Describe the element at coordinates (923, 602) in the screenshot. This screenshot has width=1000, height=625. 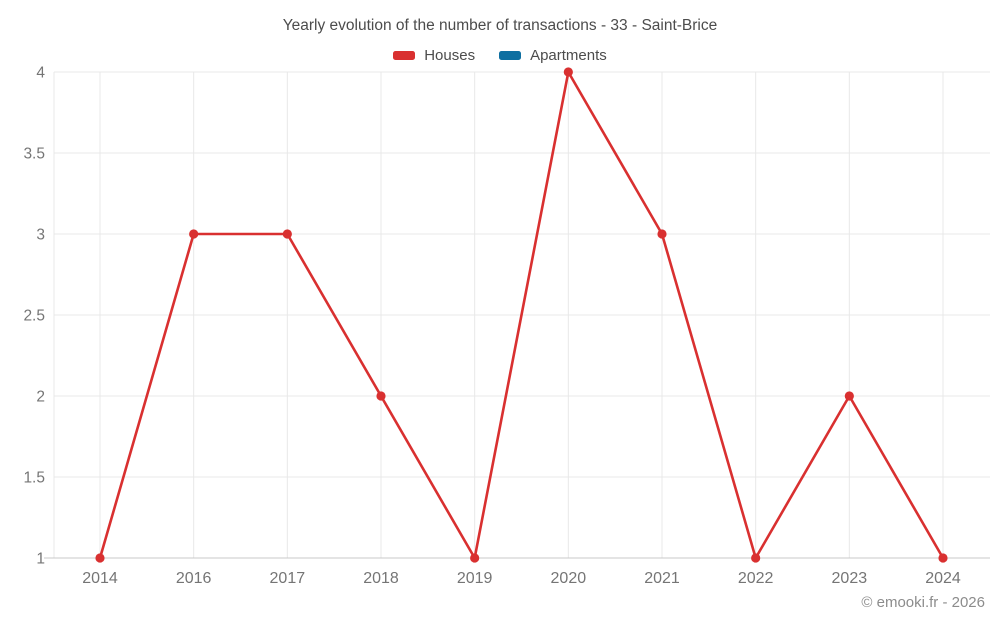
I see `copyright-text: © emooki.fr - 2026` at that location.